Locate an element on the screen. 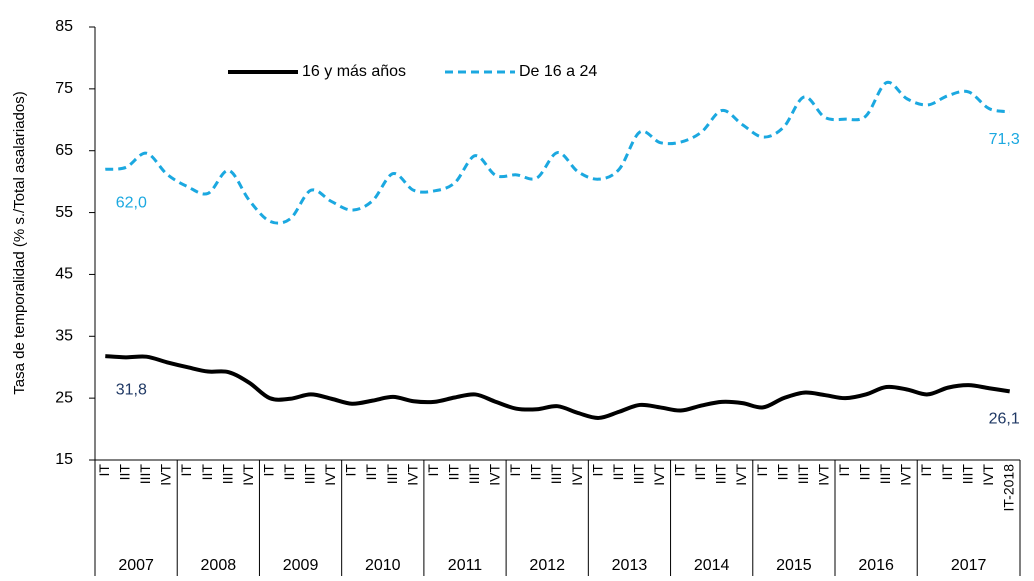  group-label: 2011 is located at coordinates (465, 565).